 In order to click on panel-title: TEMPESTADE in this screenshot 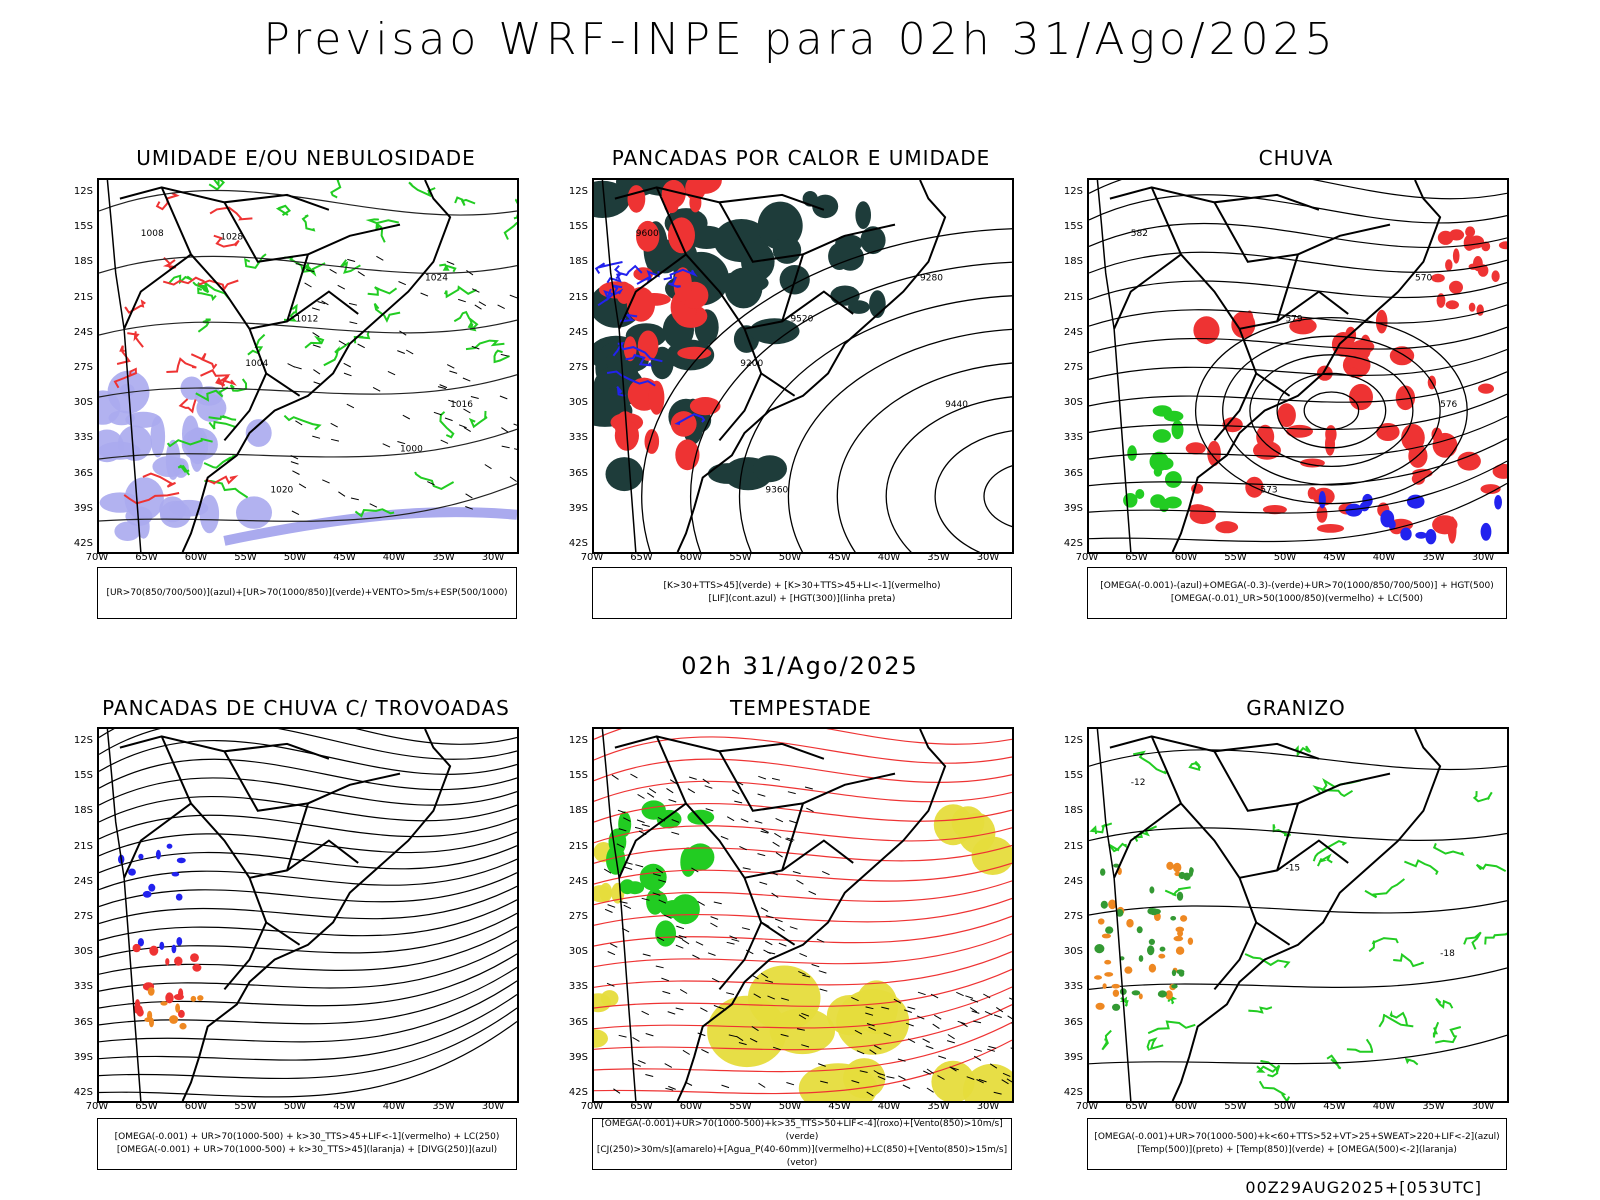, I will do `click(801, 708)`.